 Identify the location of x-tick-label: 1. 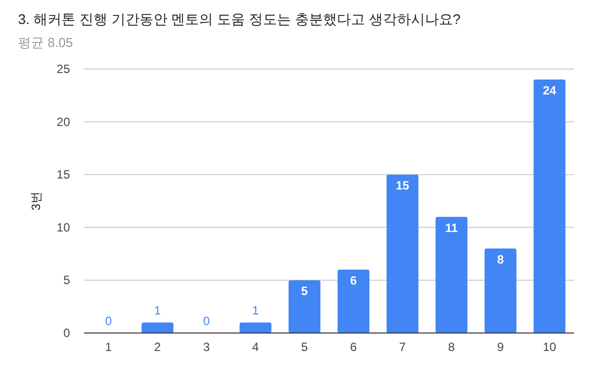
(108, 347).